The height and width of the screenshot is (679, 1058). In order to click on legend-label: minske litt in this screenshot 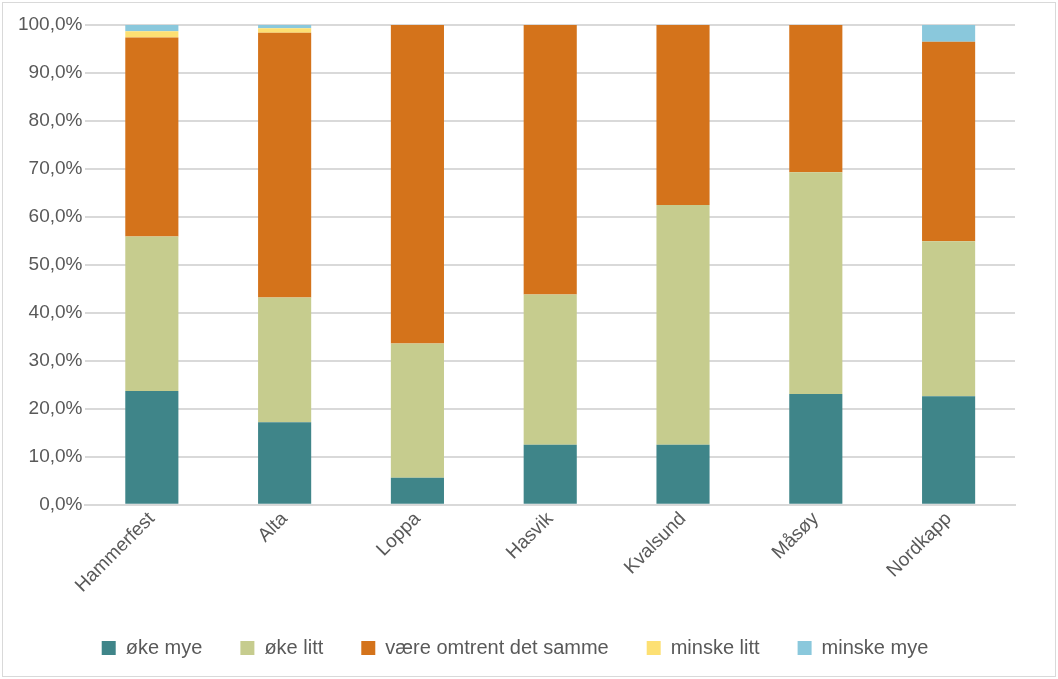, I will do `click(715, 646)`.